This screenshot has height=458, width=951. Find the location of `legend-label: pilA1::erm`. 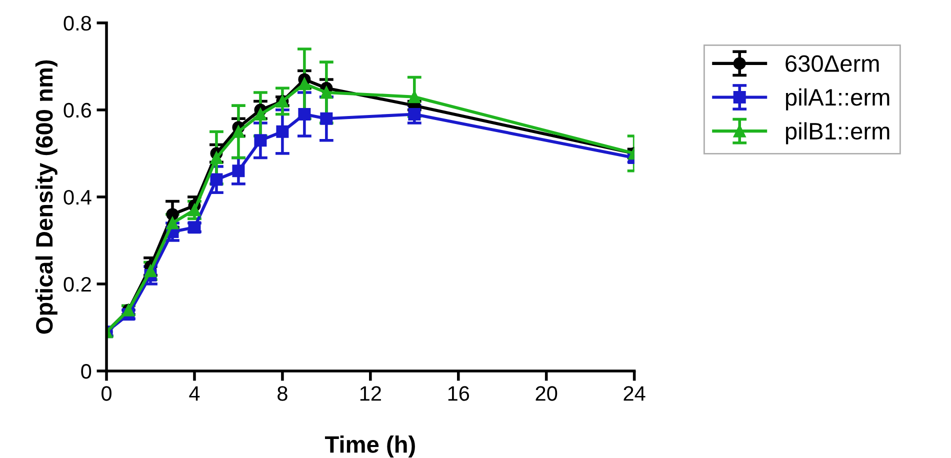

legend-label: pilA1::erm is located at coordinates (838, 99).